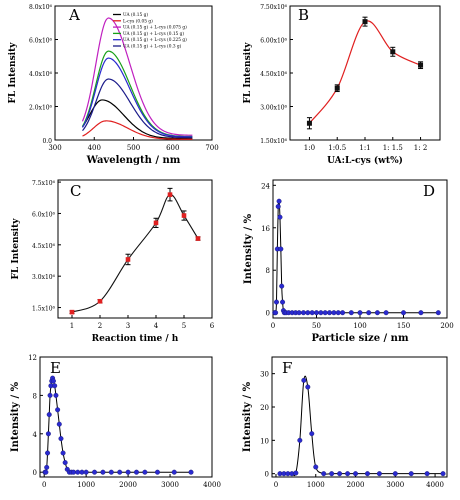  What do you see at coordinates (47, 141) in the screenshot?
I see `y-tick-label: 0.0` at bounding box center [47, 141].